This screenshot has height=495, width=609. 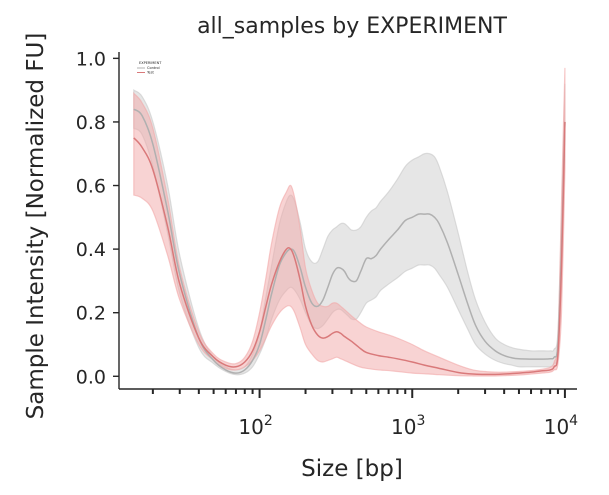 What do you see at coordinates (150, 63) in the screenshot?
I see `legend-title: EXPERIMENT` at bounding box center [150, 63].